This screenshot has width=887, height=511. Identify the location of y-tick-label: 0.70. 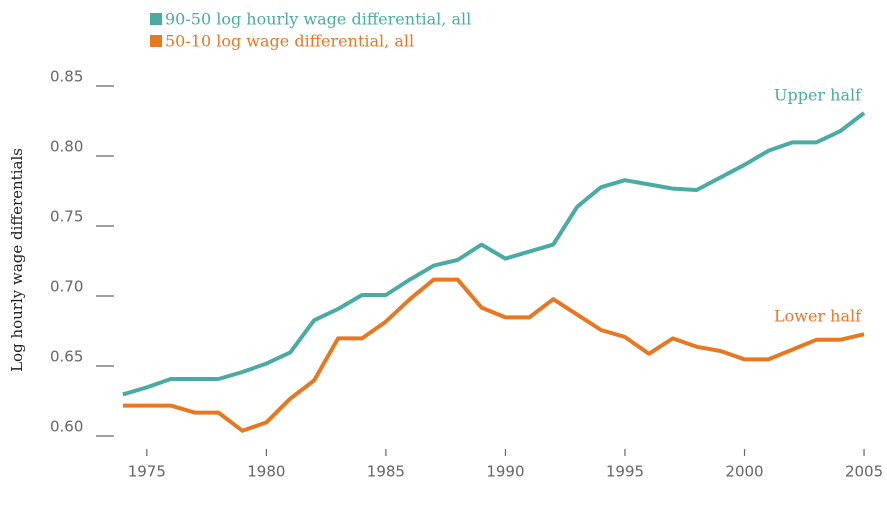
(66, 287).